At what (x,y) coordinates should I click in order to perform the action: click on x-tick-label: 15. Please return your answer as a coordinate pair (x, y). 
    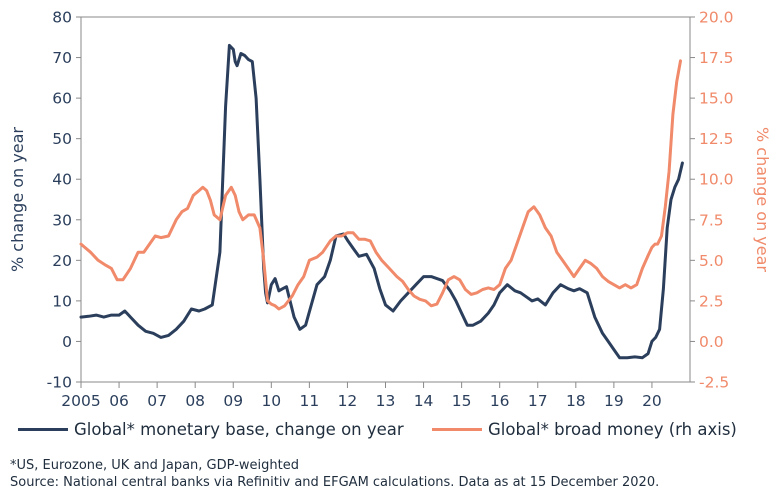
    Looking at the image, I should click on (462, 401).